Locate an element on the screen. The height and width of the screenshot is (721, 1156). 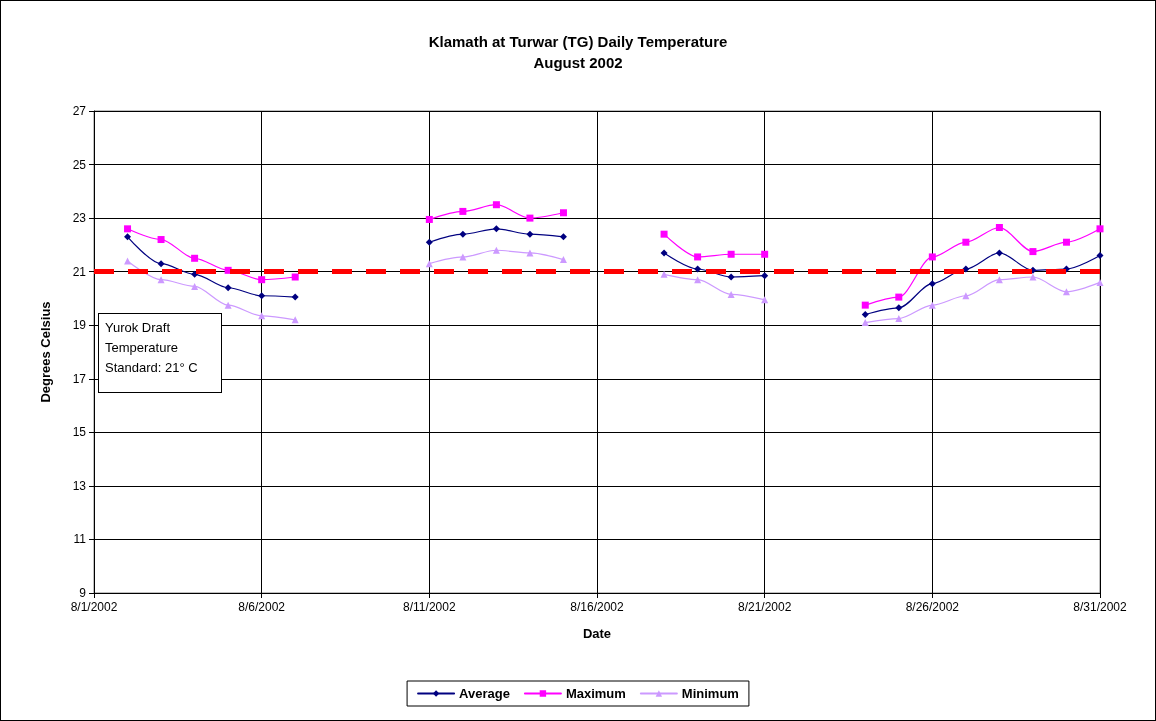
x-tick-label: 8/11/2002 is located at coordinates (429, 607).